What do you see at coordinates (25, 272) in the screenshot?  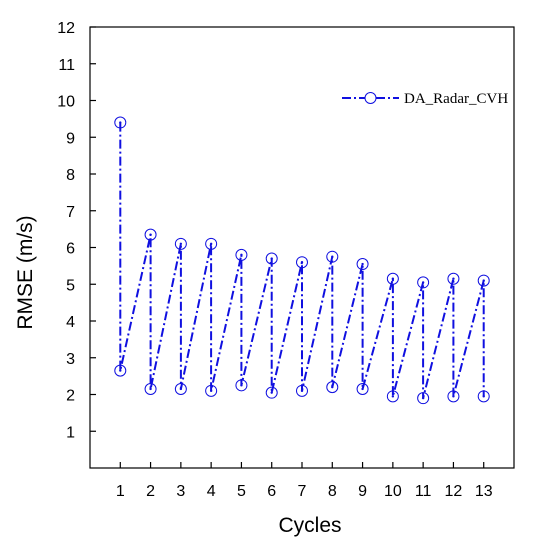 I see `y-axis-title: RMSE (m/s)` at bounding box center [25, 272].